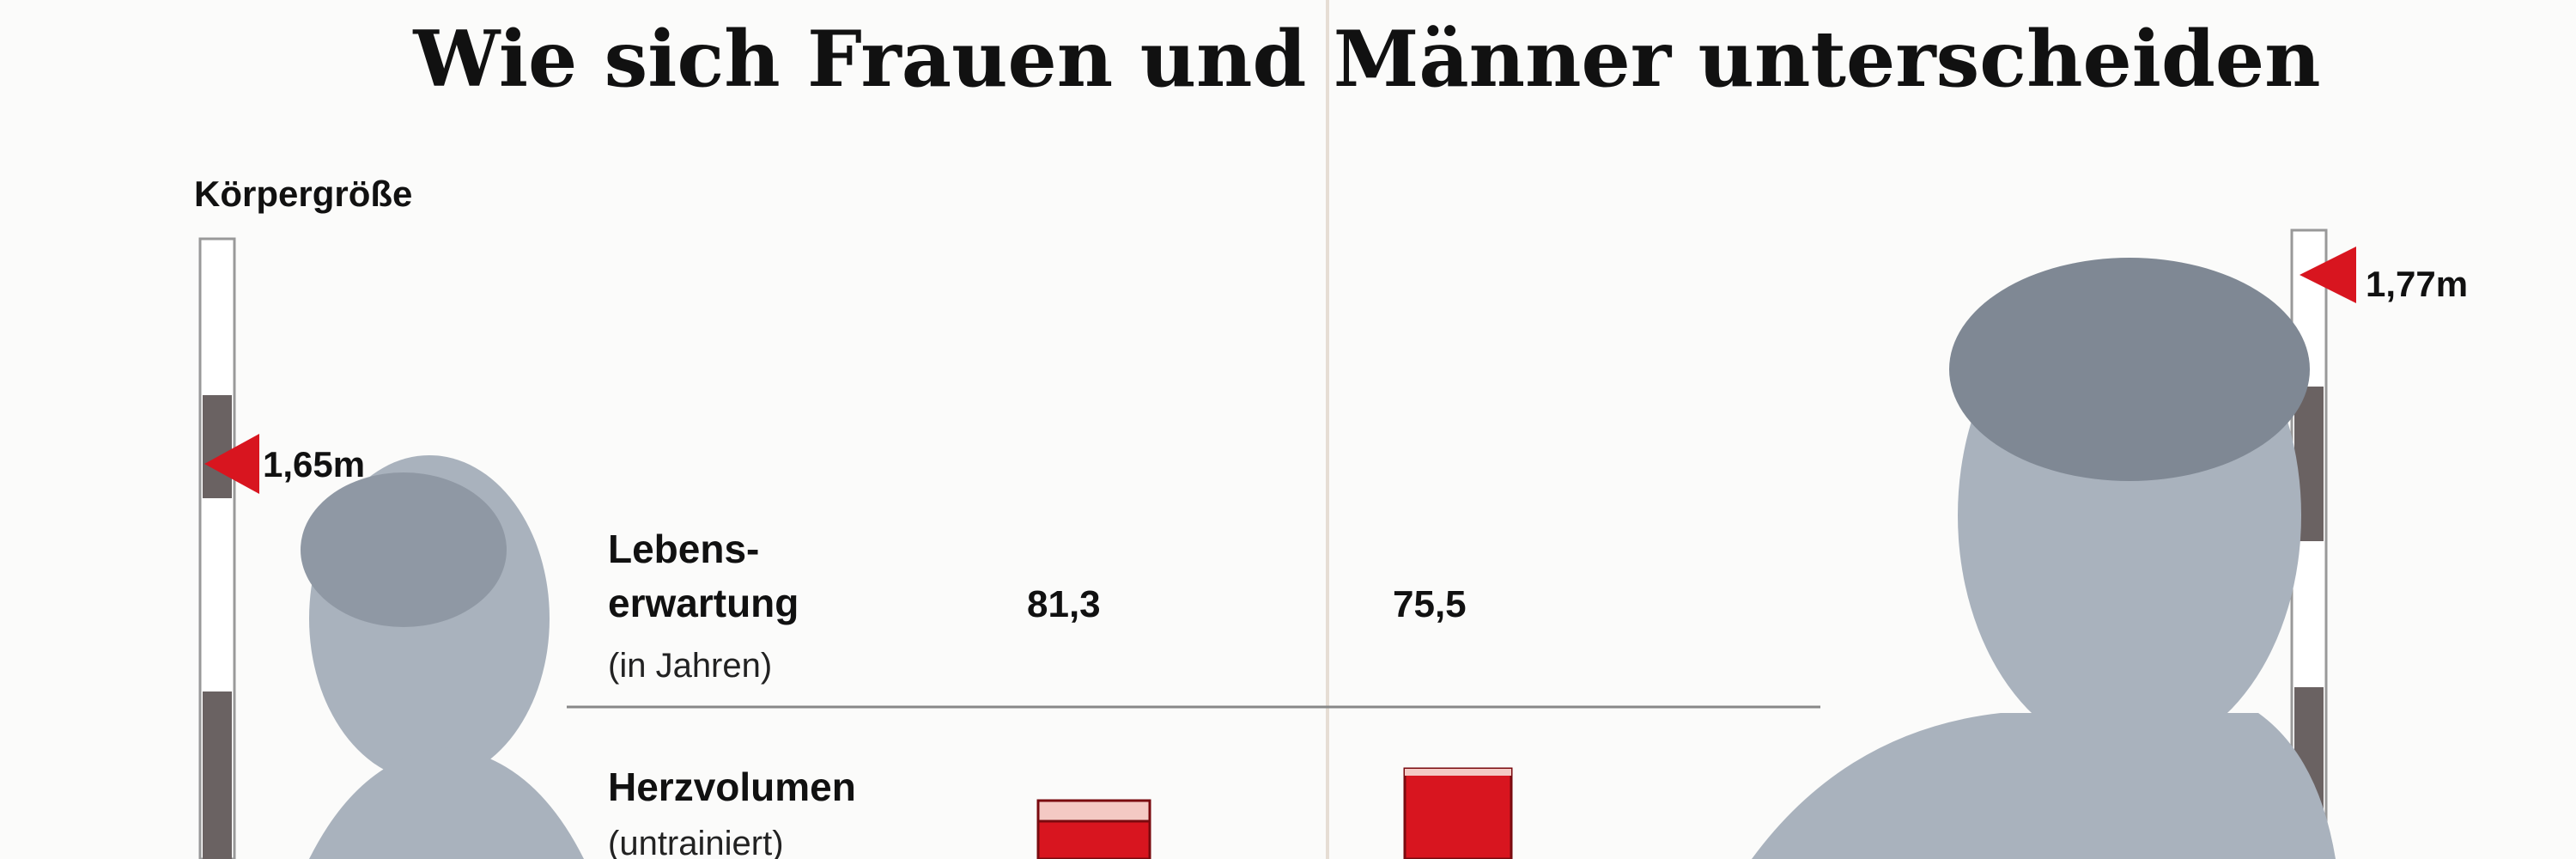  Describe the element at coordinates (1430, 604) in the screenshot. I see `value-men: 75,5` at that location.